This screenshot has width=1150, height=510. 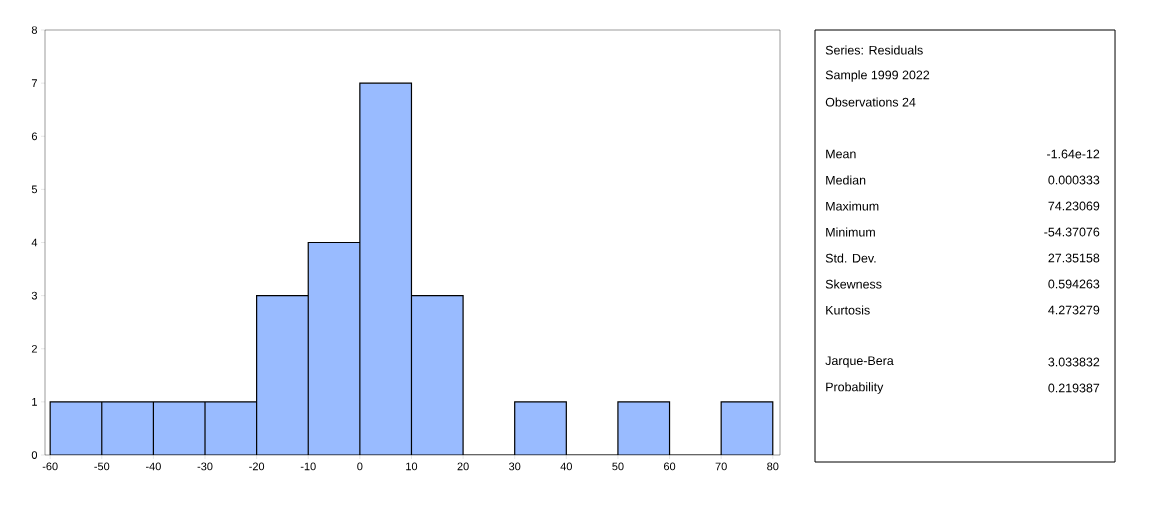 What do you see at coordinates (360, 466) in the screenshot?
I see `x-tick-label: 0` at bounding box center [360, 466].